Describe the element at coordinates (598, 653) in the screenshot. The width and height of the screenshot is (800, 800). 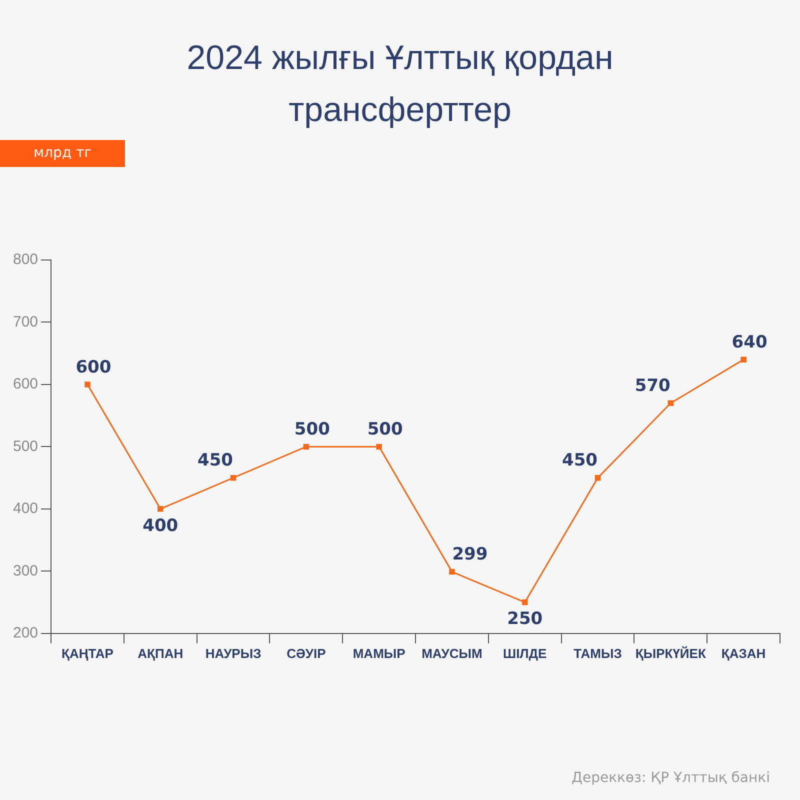
I see `x-tick-label: ТАМЫЗ` at that location.